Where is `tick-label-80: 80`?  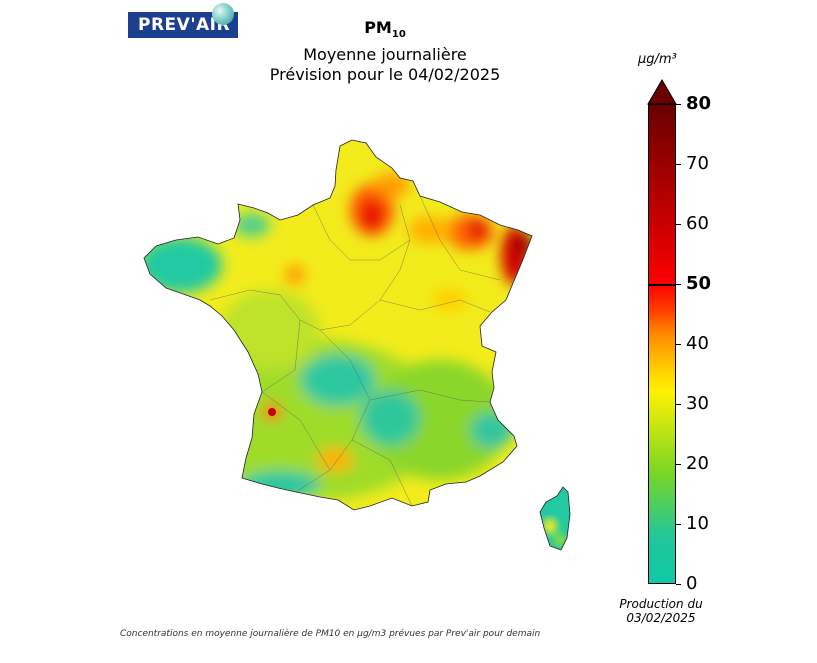
tick-label-80: 80 is located at coordinates (699, 103).